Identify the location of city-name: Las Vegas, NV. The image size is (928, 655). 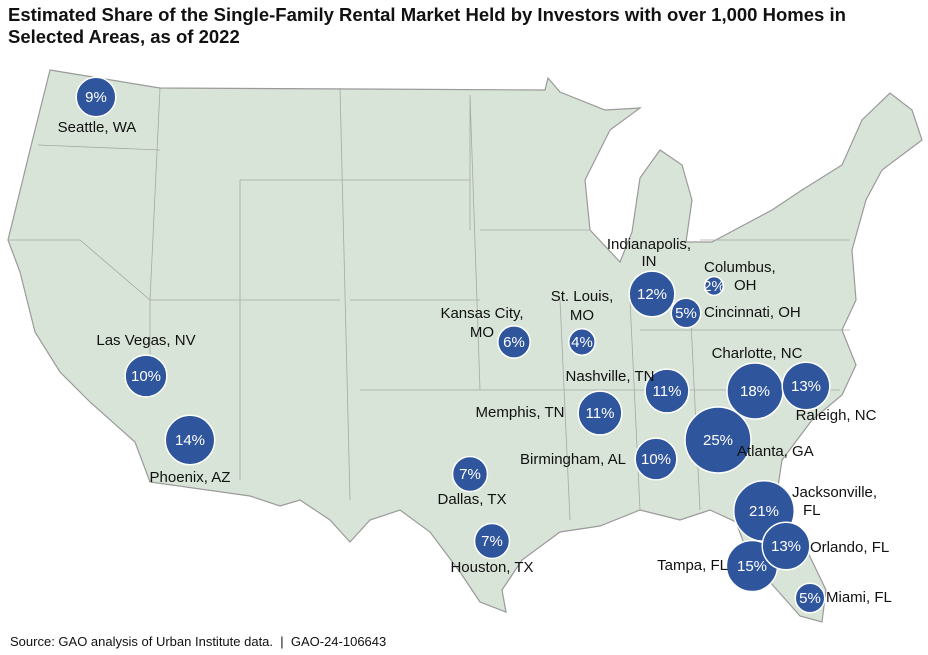
(145, 340).